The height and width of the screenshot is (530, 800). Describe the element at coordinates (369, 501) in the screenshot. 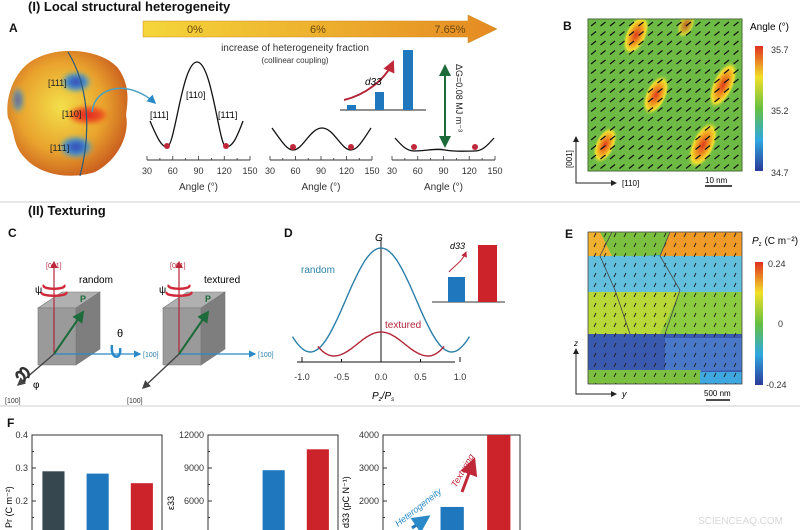

I see `f-y-tick-label: 2000` at that location.